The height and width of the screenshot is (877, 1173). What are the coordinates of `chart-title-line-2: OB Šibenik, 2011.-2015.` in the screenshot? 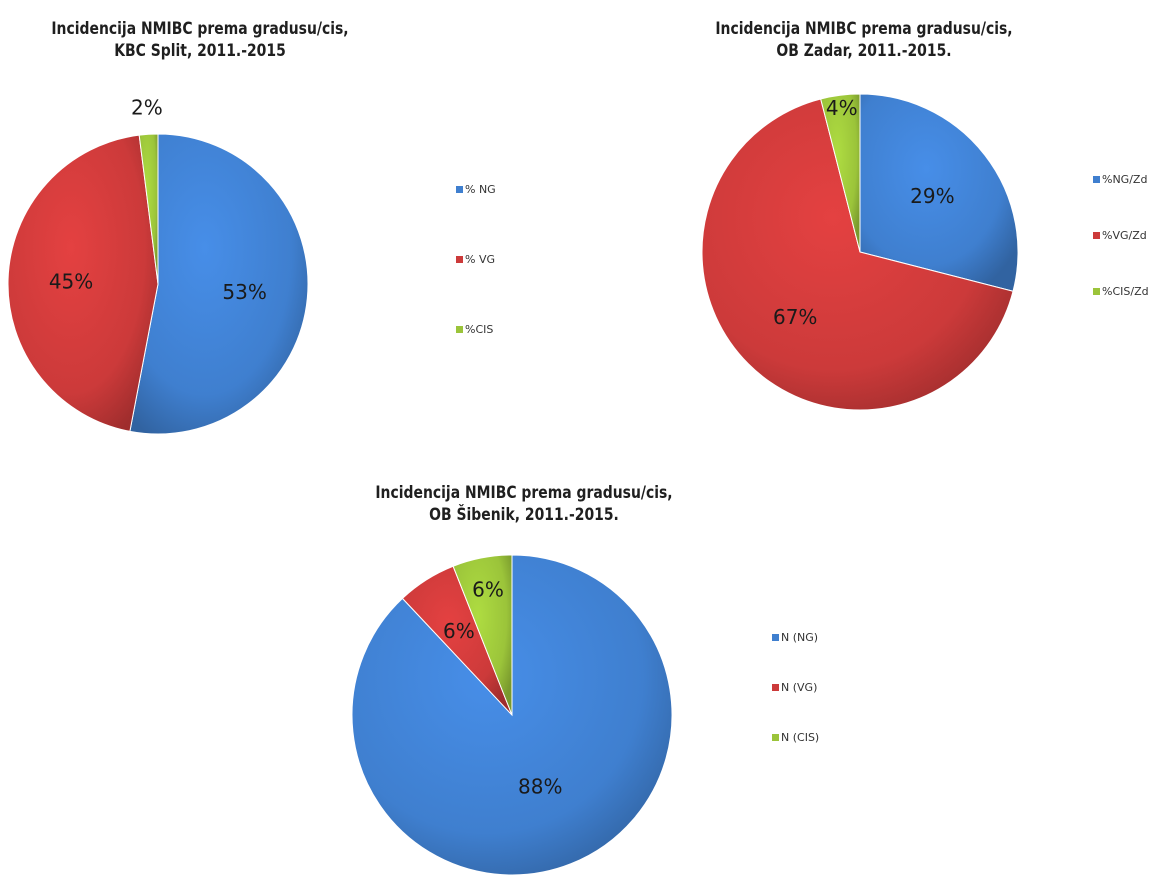 It's located at (524, 515).